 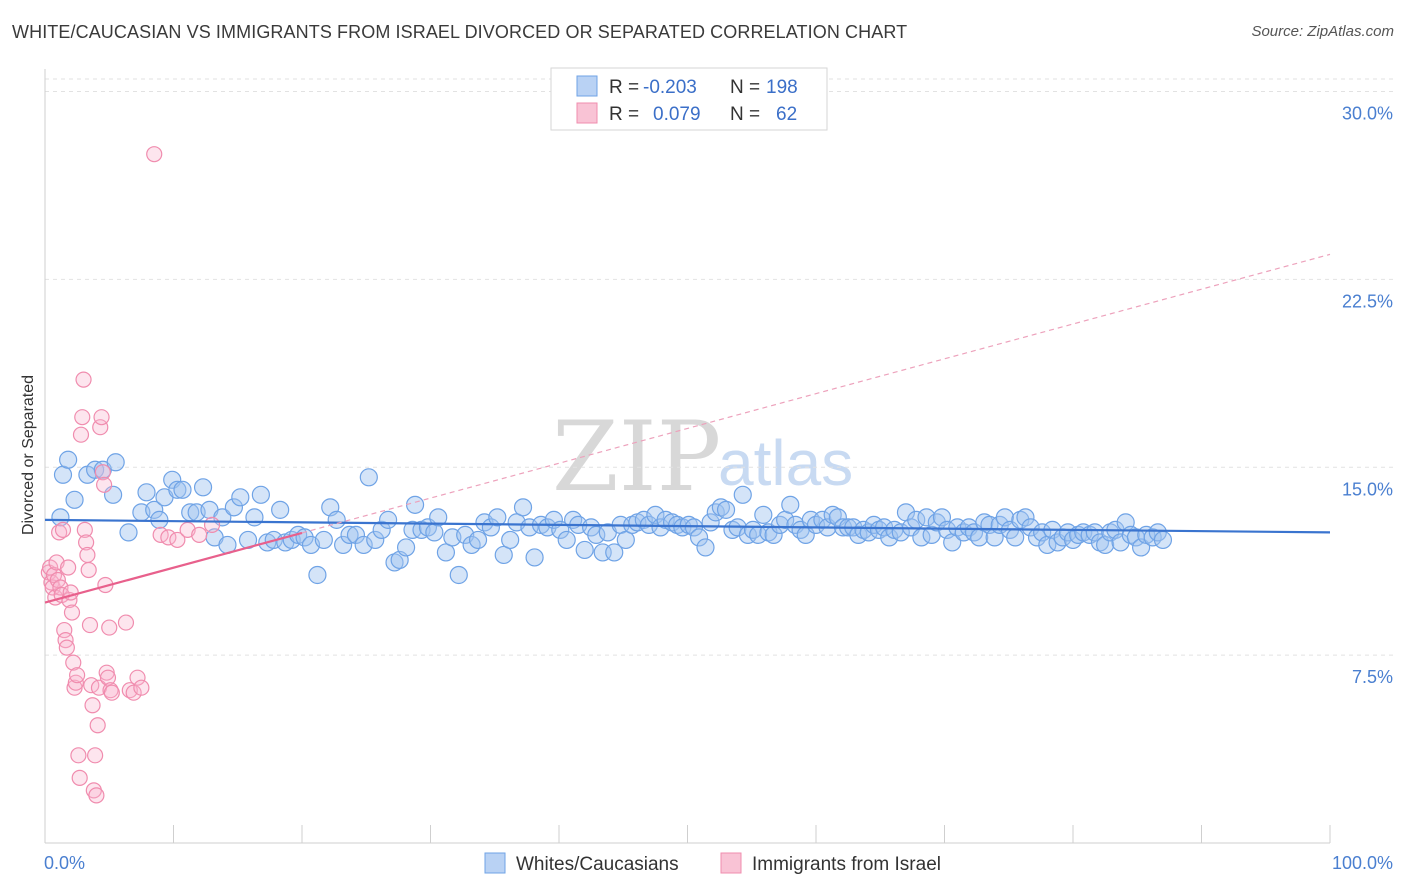 I want to click on legend-n-value-2: 62, so click(x=786, y=114).